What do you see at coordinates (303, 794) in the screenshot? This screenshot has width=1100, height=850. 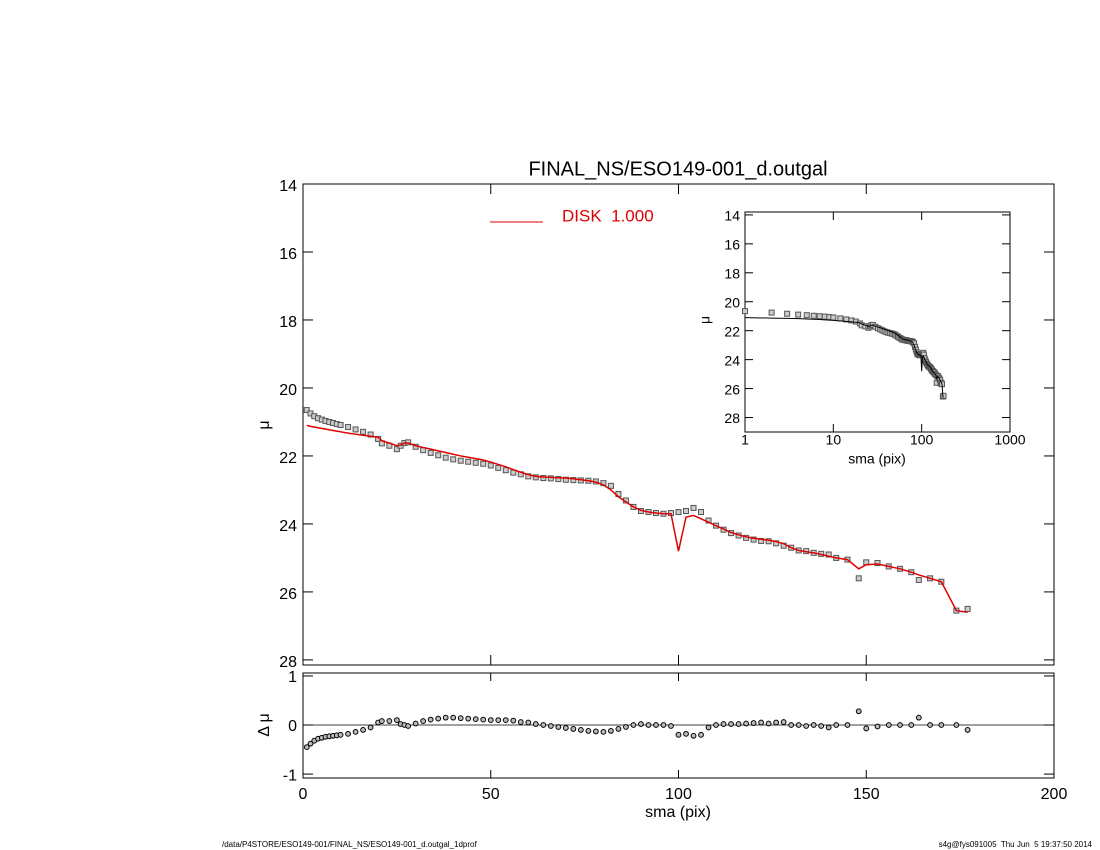 I see `x-tick-label: 0` at bounding box center [303, 794].